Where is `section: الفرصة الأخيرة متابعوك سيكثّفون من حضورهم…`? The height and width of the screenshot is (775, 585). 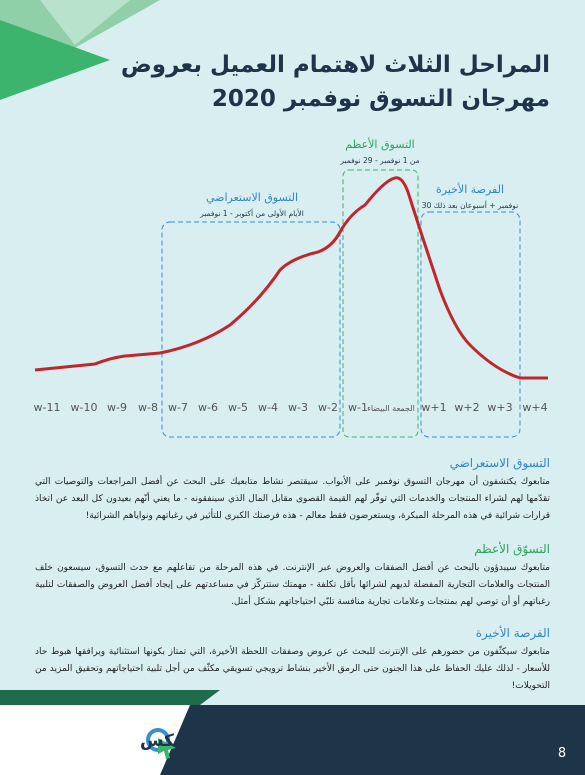
section: الفرصة الأخيرة متابعوك سيكثّفون من حضورهم… is located at coordinates (292, 660).